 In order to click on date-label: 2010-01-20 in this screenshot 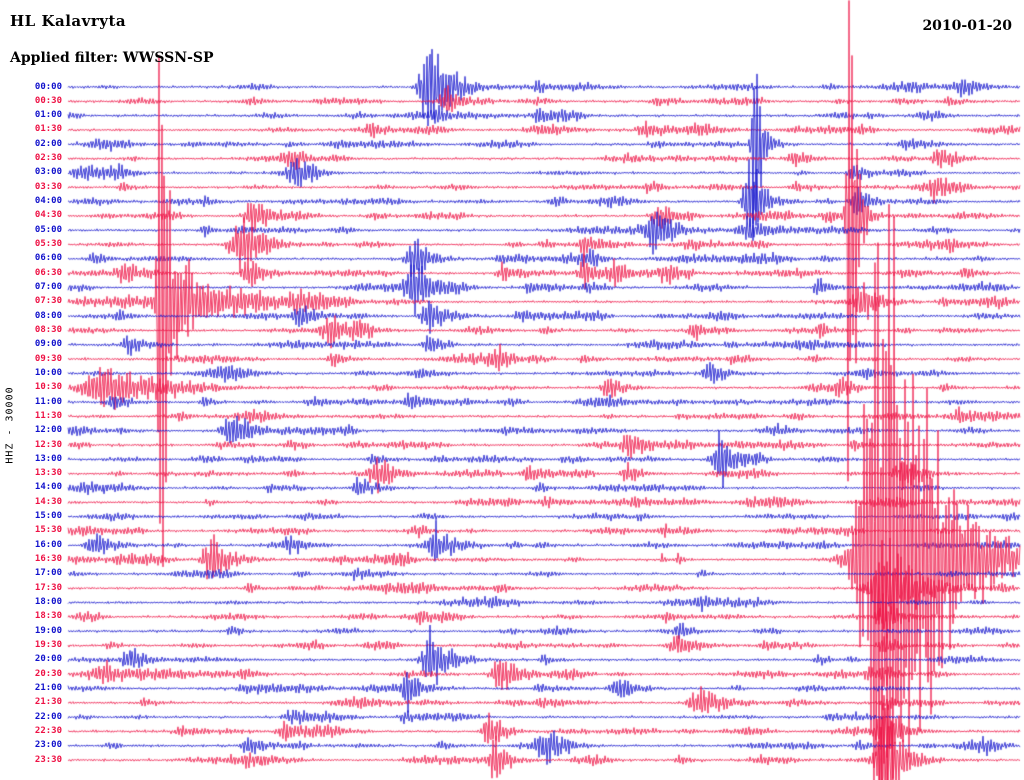, I will do `click(967, 26)`.